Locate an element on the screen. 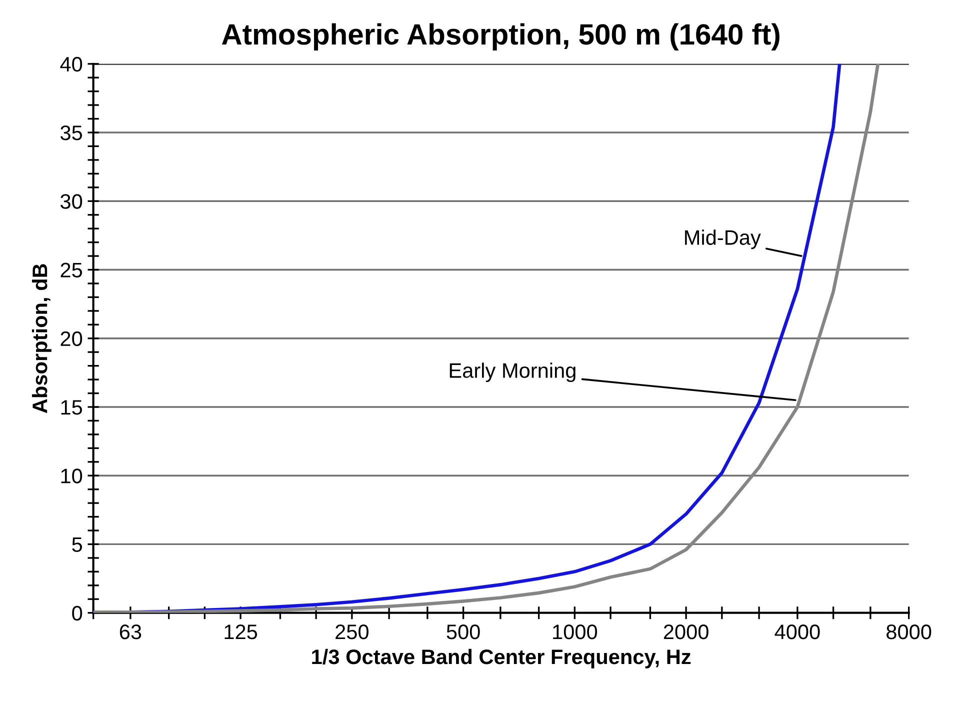 Image resolution: width=972 pixels, height=702 pixels. y-tick-label: 40 is located at coordinates (71, 64).